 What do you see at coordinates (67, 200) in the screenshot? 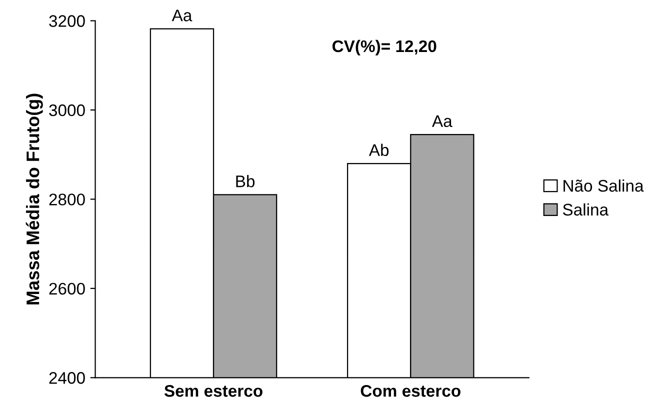
I see `y-tick-label: 2800` at bounding box center [67, 200].